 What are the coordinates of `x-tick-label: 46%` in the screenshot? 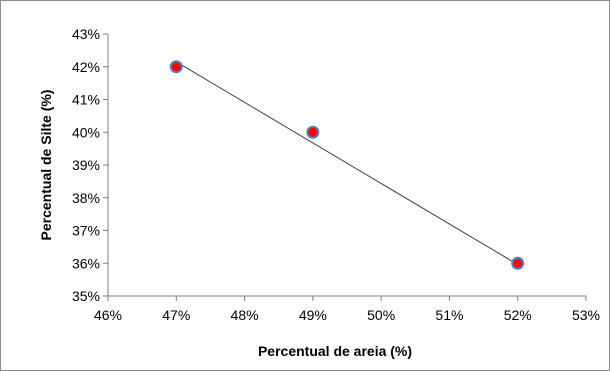 It's located at (108, 315).